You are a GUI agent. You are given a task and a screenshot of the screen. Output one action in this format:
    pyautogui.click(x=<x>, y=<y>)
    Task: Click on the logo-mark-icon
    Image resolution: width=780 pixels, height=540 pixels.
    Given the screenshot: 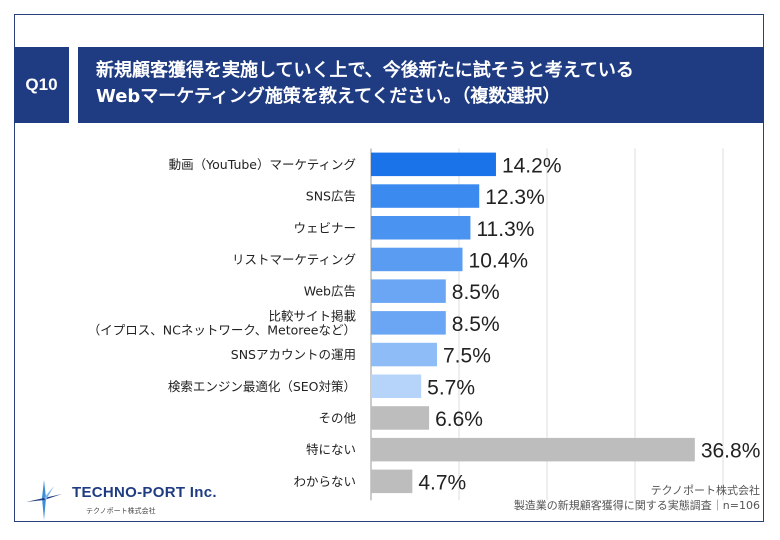 What is the action you would take?
    pyautogui.click(x=44, y=500)
    